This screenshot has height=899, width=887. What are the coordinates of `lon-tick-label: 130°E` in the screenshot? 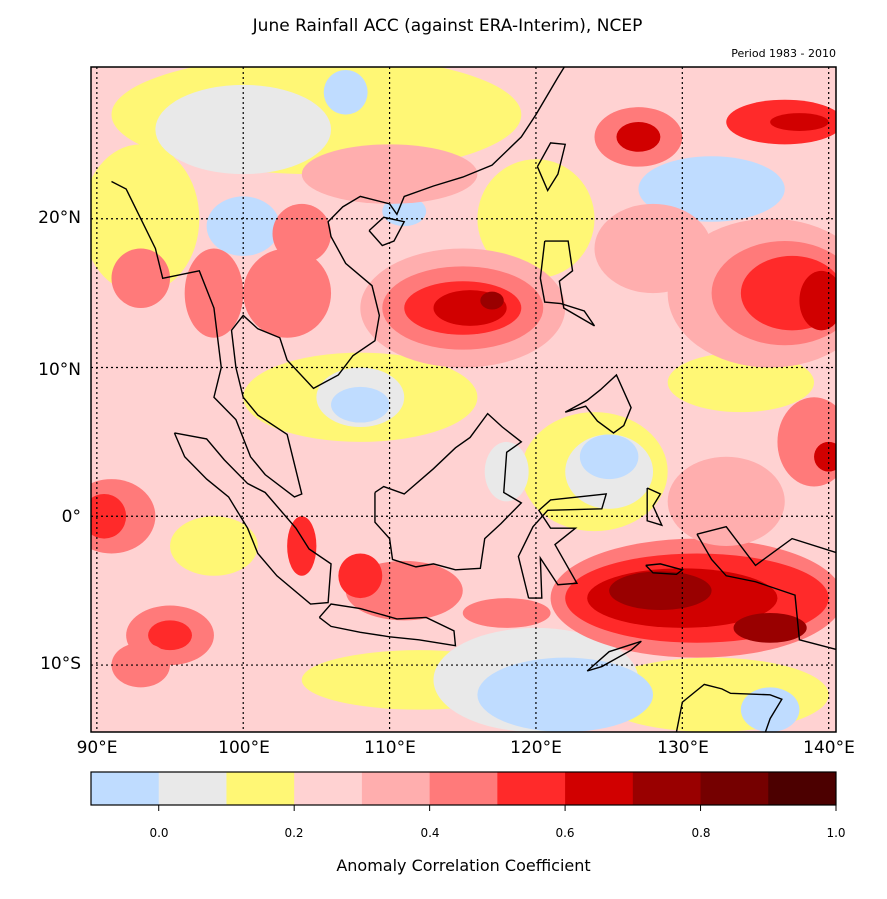 It's located at (683, 748).